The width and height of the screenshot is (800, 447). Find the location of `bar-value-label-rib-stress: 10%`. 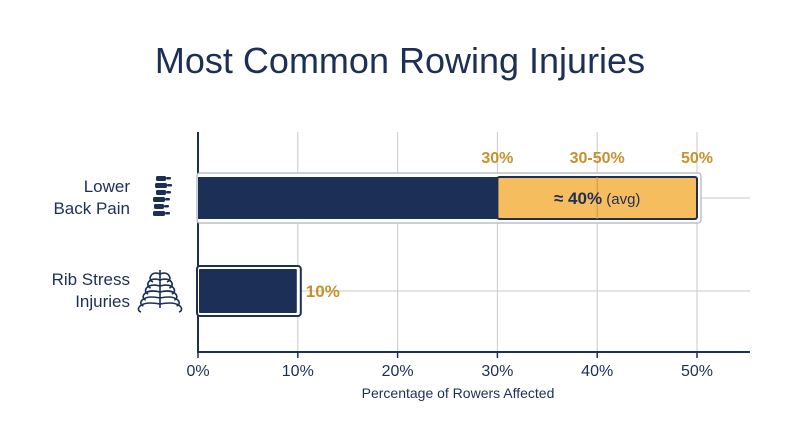

bar-value-label-rib-stress: 10% is located at coordinates (323, 291).